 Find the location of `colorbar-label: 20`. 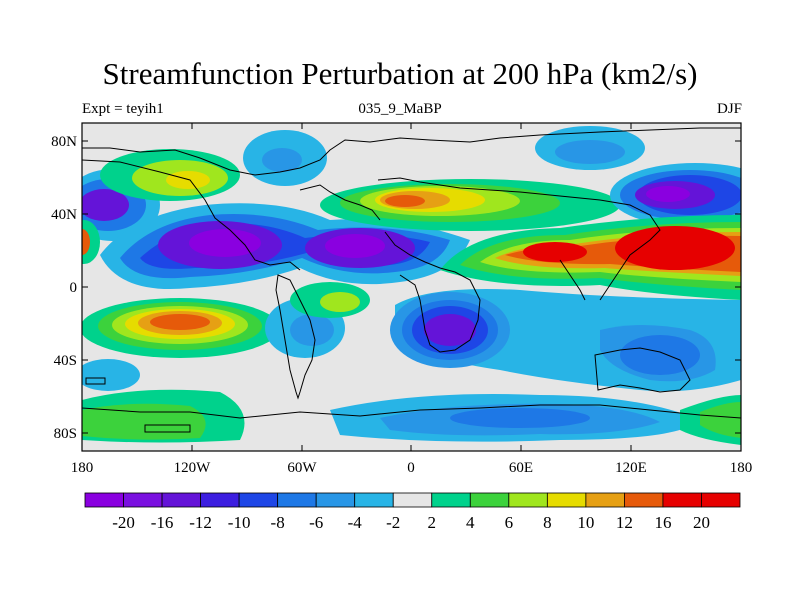

colorbar-label: 20 is located at coordinates (701, 522).